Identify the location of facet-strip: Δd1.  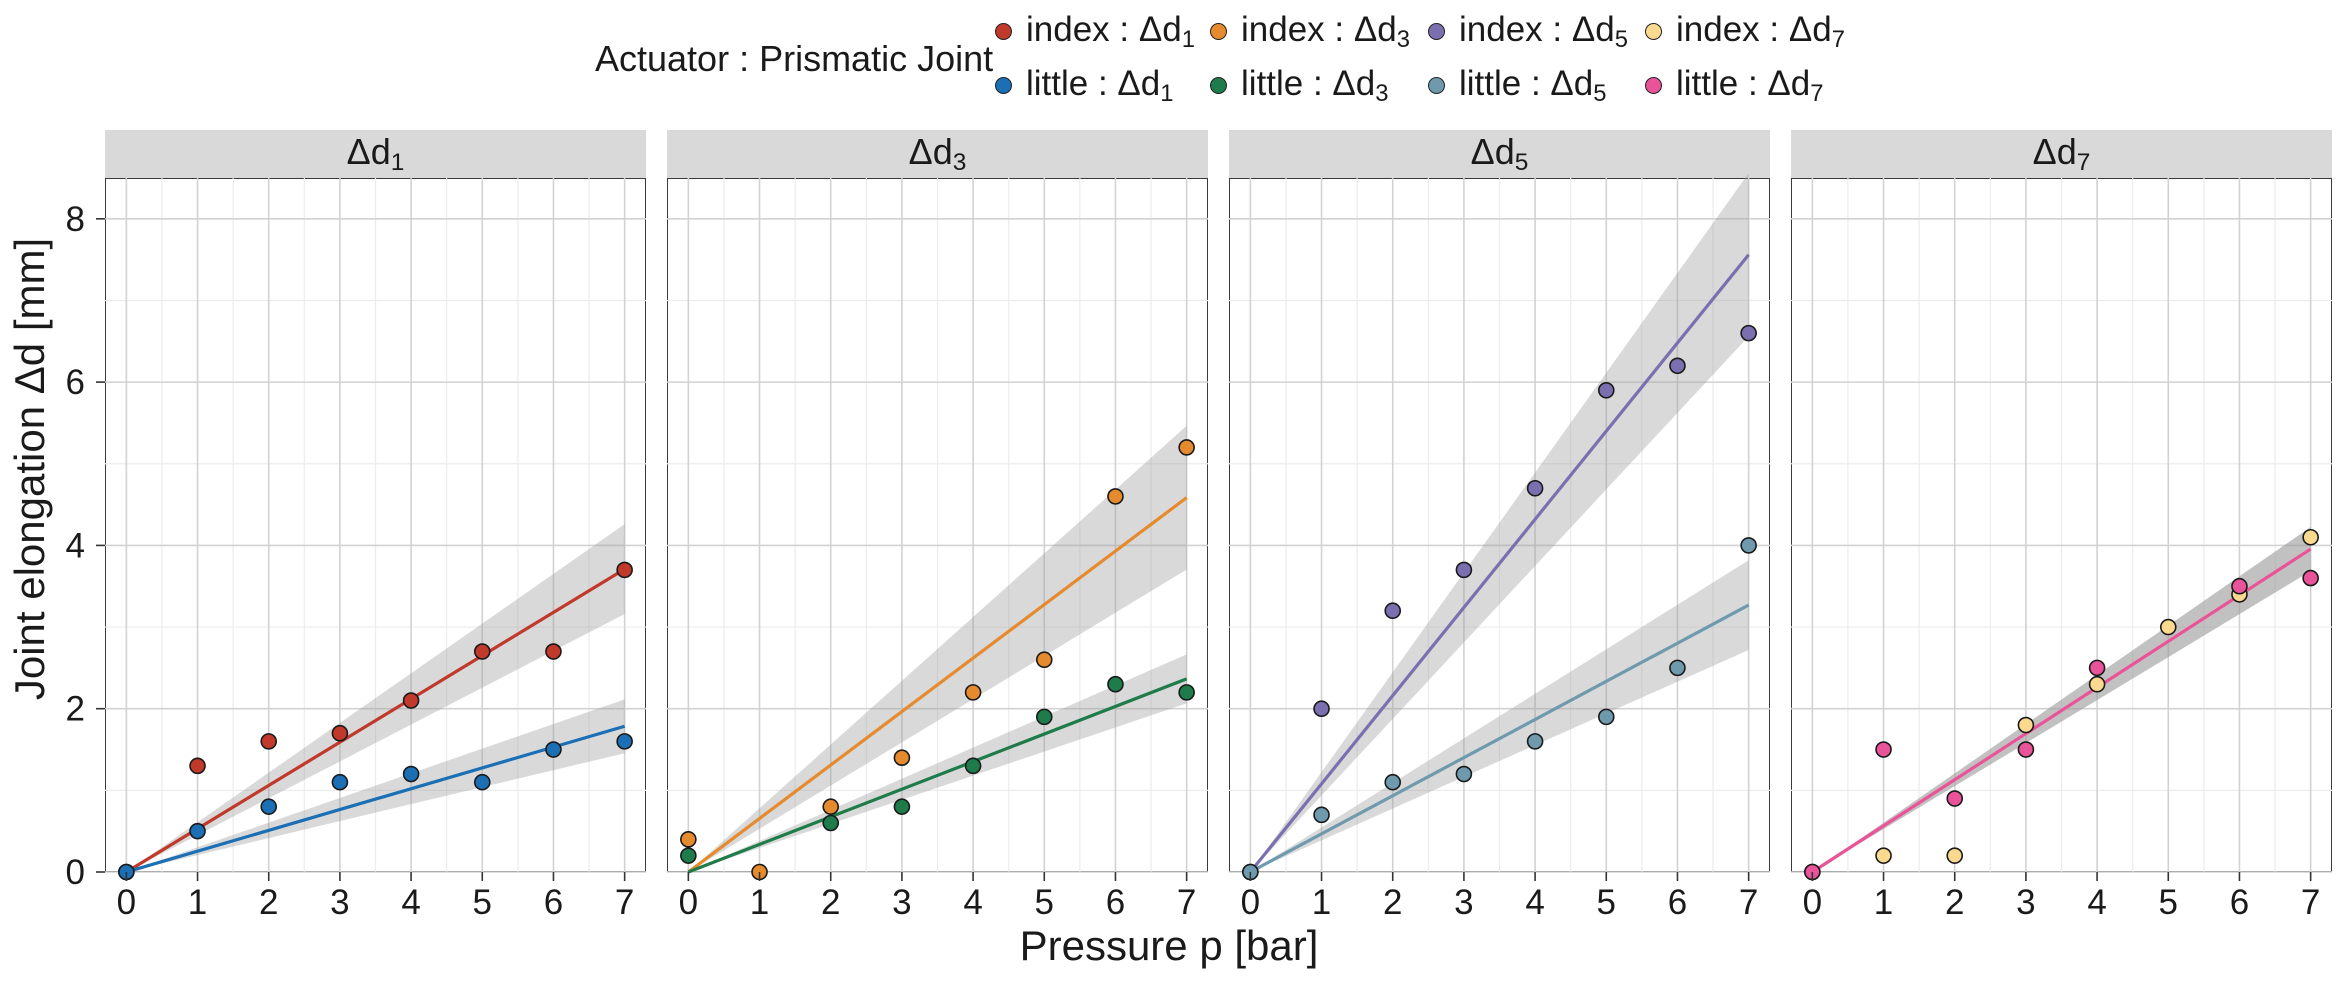
(375, 154).